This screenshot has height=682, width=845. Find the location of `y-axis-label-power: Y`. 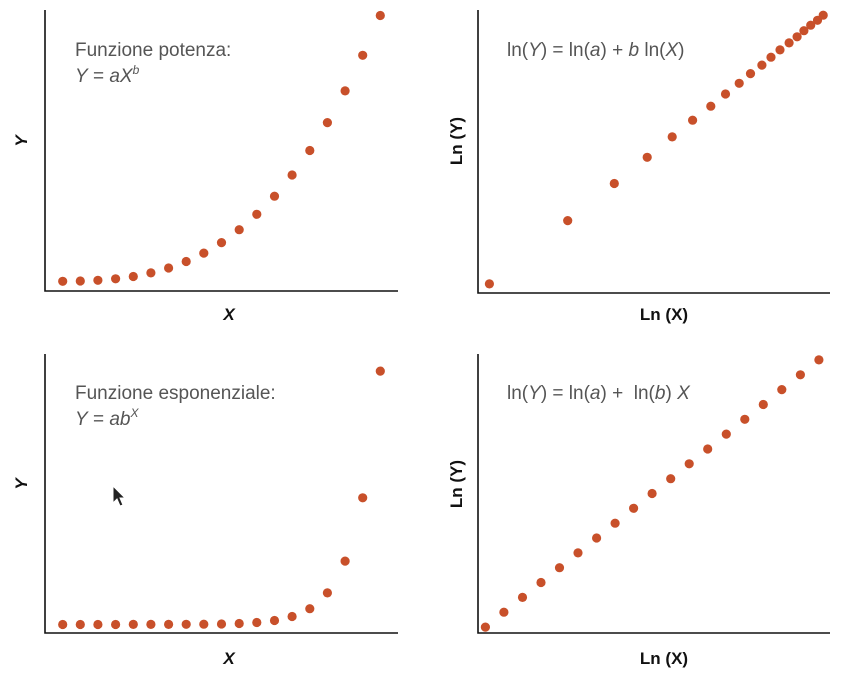

y-axis-label-power: Y is located at coordinates (21, 140).